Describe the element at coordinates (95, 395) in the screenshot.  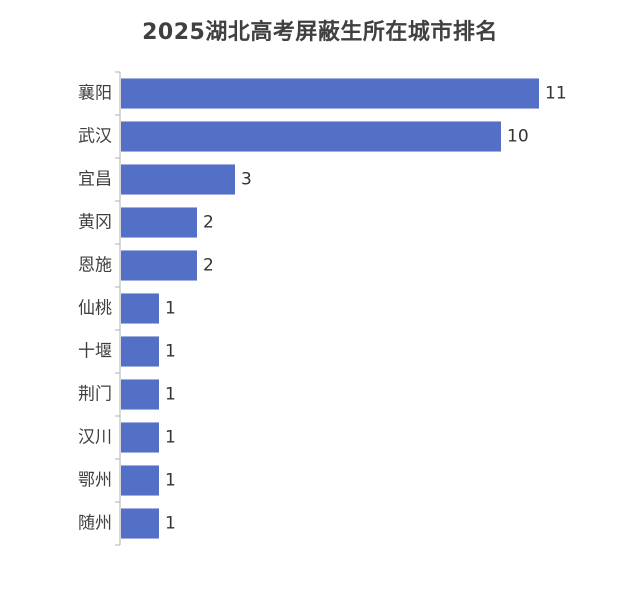
I see `category-label: 荆门` at that location.